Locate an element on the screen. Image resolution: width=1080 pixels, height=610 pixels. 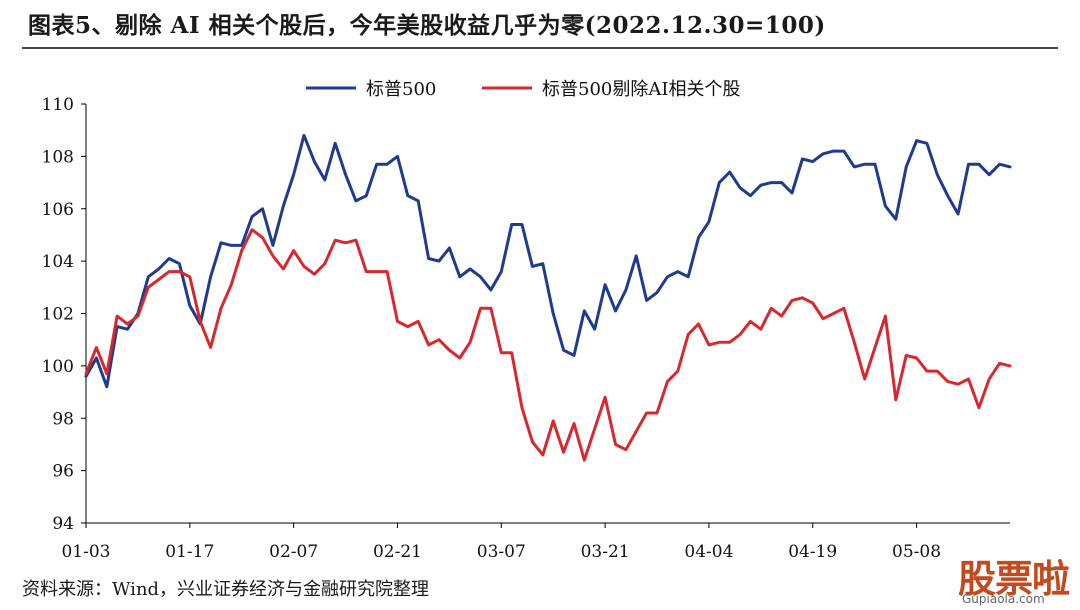
x-tick-label: 02-21 is located at coordinates (397, 552).